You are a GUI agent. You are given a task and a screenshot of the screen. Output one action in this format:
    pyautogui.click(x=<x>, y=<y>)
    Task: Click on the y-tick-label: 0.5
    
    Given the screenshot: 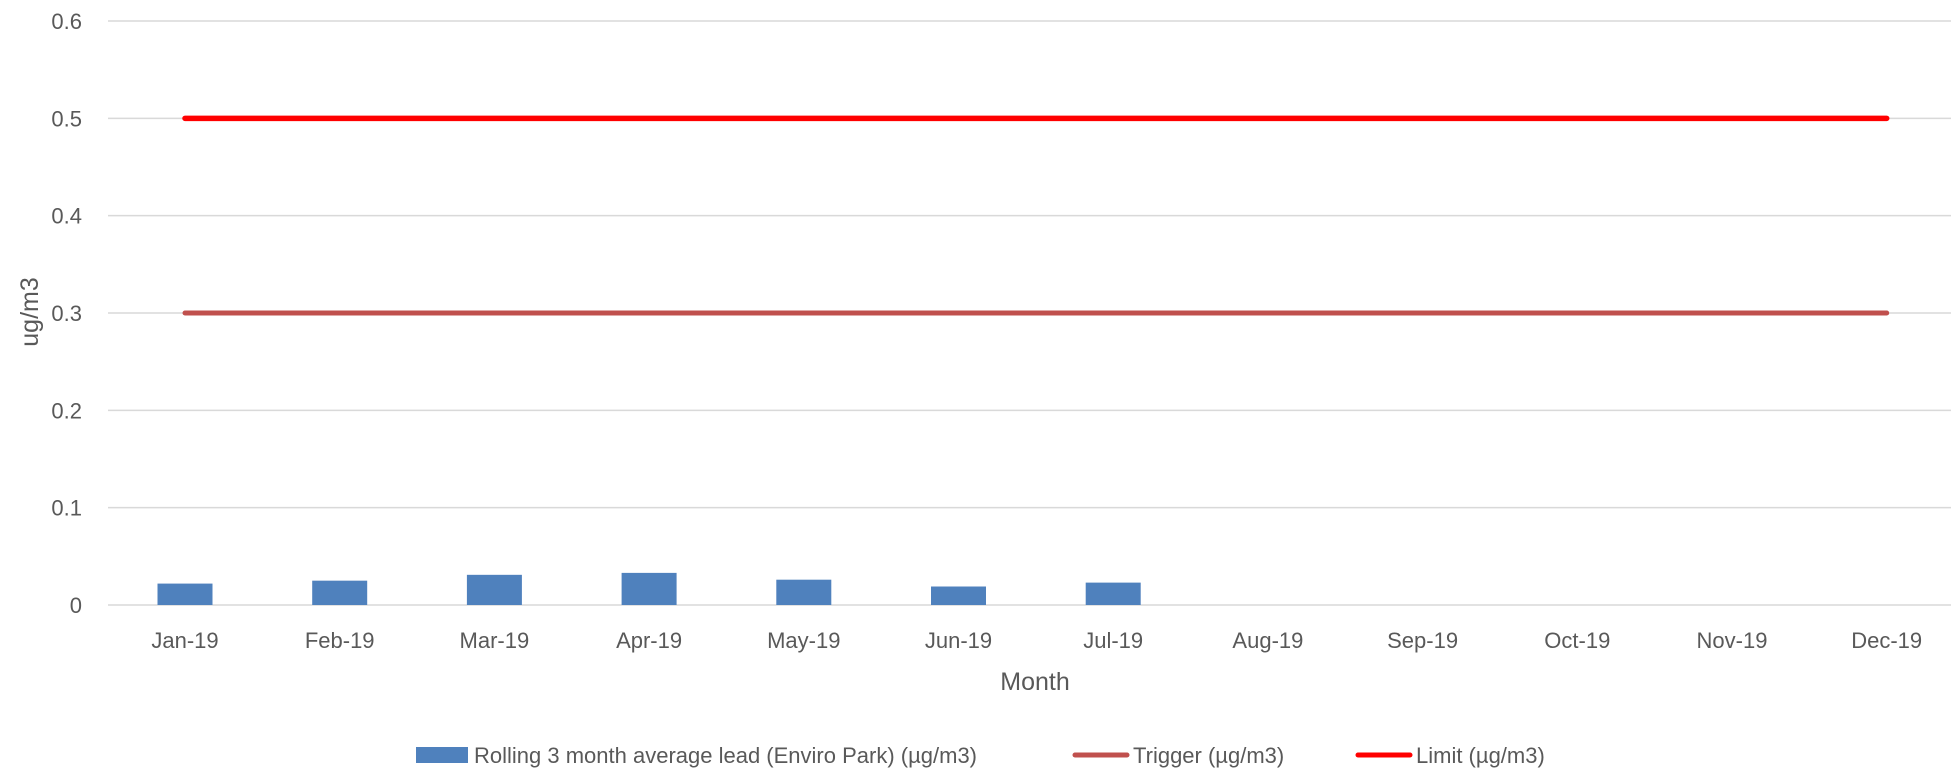 What is the action you would take?
    pyautogui.click(x=66, y=118)
    